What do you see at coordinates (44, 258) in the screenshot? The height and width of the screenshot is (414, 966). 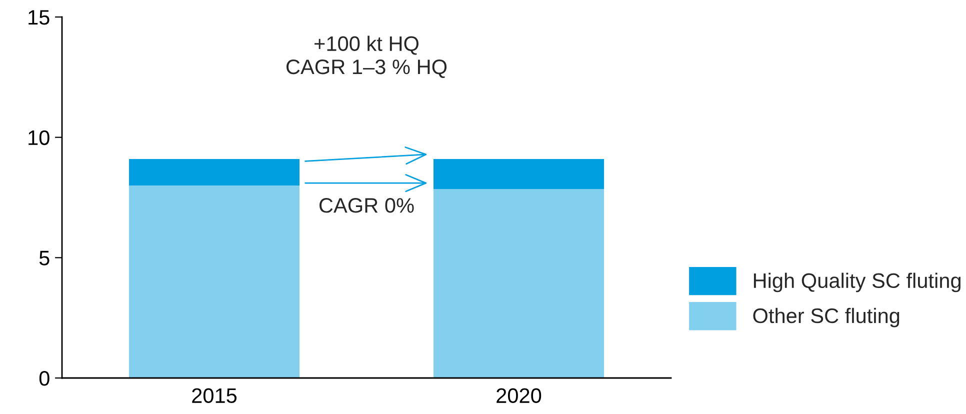 I see `y-tick-label: 5` at bounding box center [44, 258].